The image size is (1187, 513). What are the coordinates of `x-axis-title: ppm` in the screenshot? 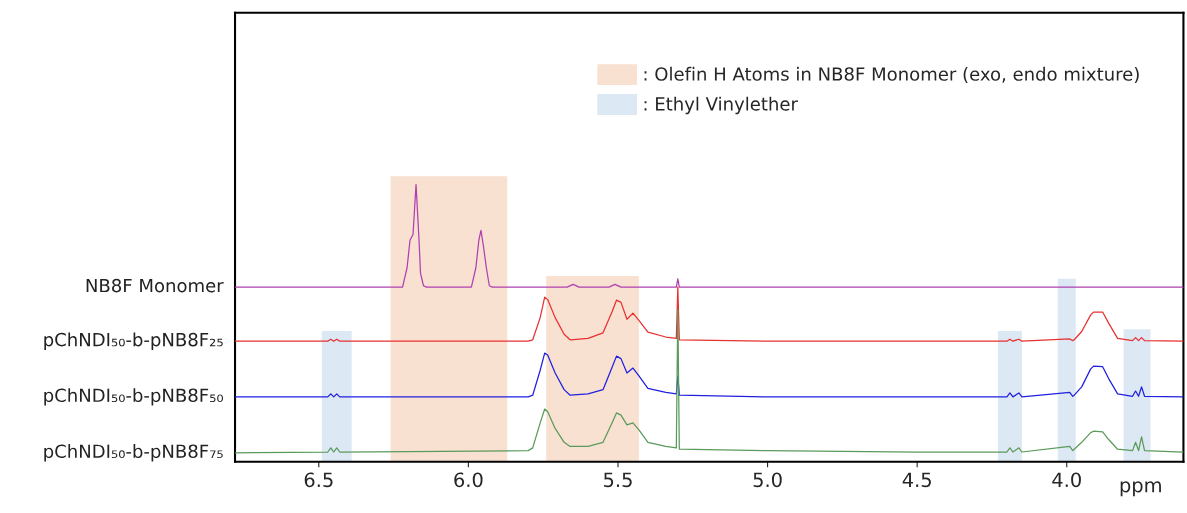 It's located at (1140, 489).